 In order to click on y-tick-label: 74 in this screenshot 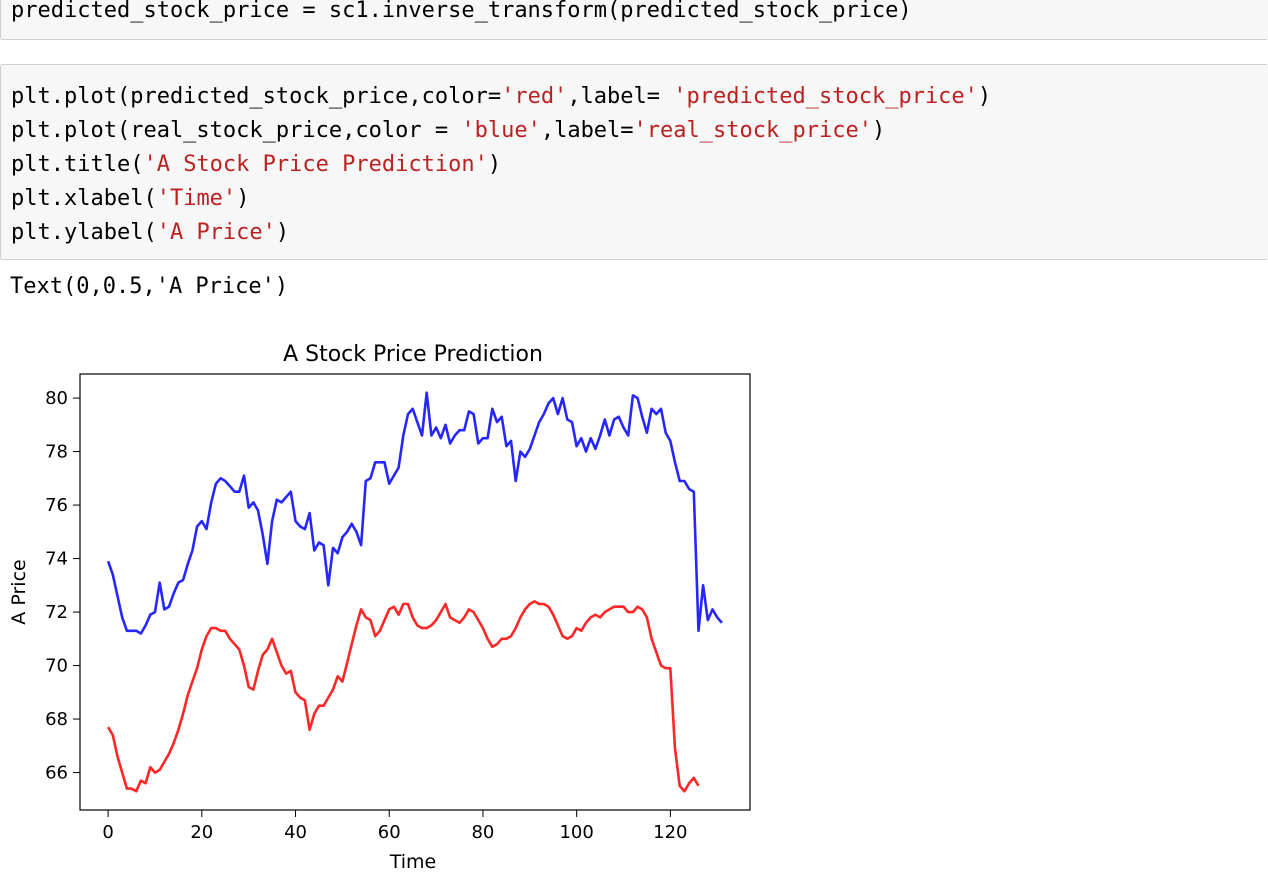, I will do `click(56, 559)`.